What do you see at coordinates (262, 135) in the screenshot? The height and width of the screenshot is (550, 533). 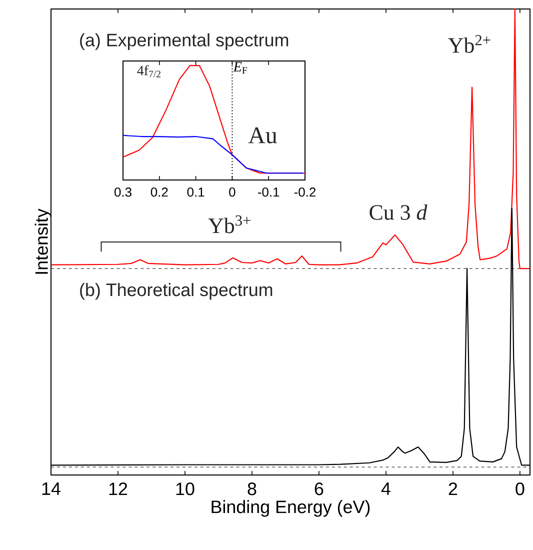 I see `annotation: Au` at bounding box center [262, 135].